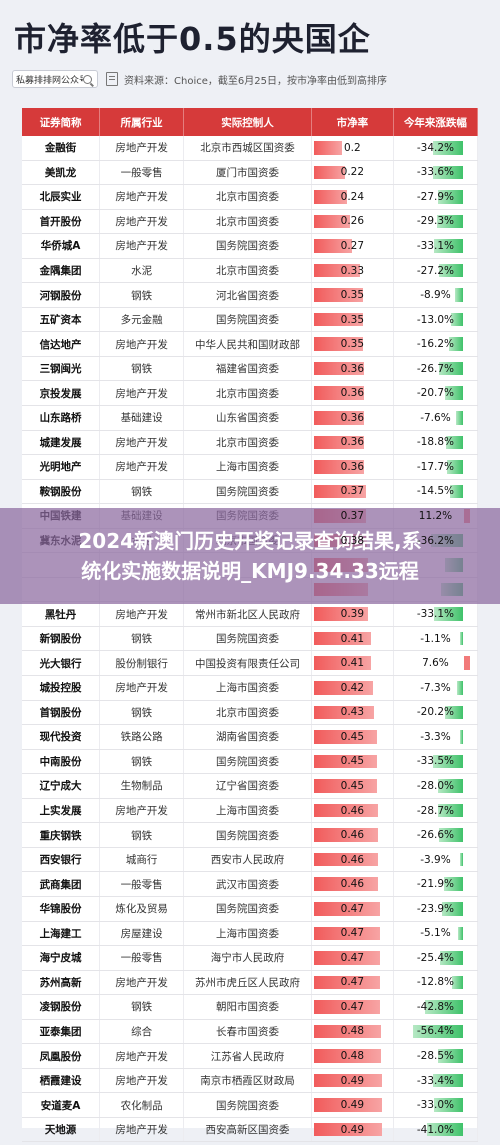 This screenshot has height=1145, width=500. I want to click on cell-name: 辽宁成大, so click(61, 786).